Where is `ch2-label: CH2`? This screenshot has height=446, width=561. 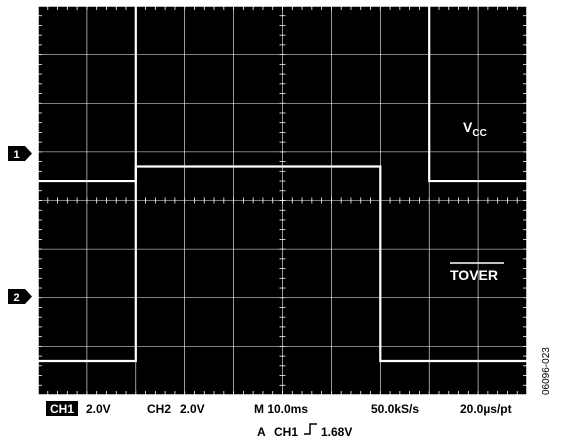
ch2-label: CH2 is located at coordinates (159, 409).